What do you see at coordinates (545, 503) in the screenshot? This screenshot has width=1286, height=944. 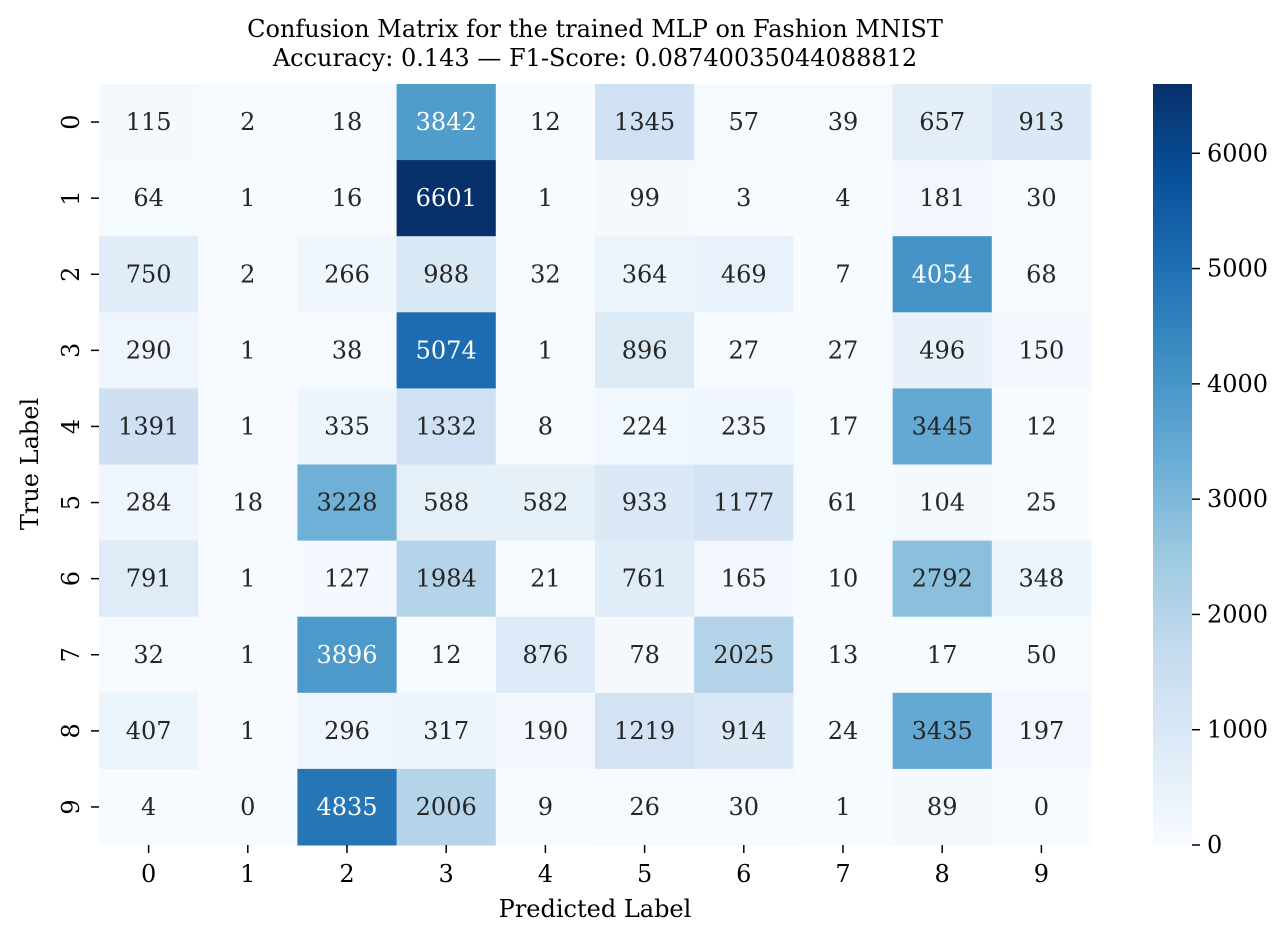 I see `cell-value-label: 582` at bounding box center [545, 503].